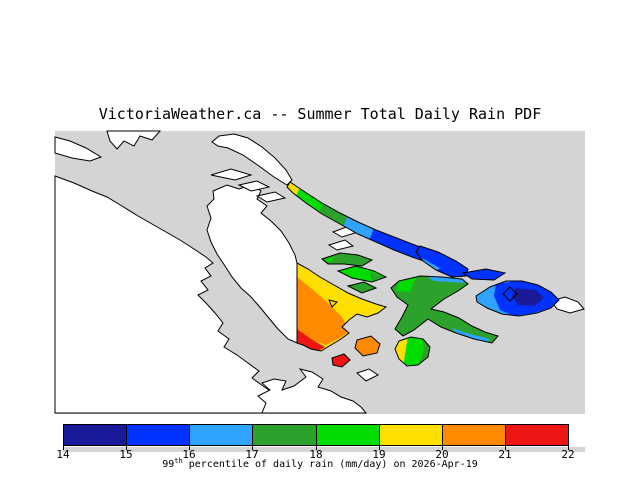 This screenshot has height=480, width=640. I want to click on tick-label: 16, so click(189, 454).